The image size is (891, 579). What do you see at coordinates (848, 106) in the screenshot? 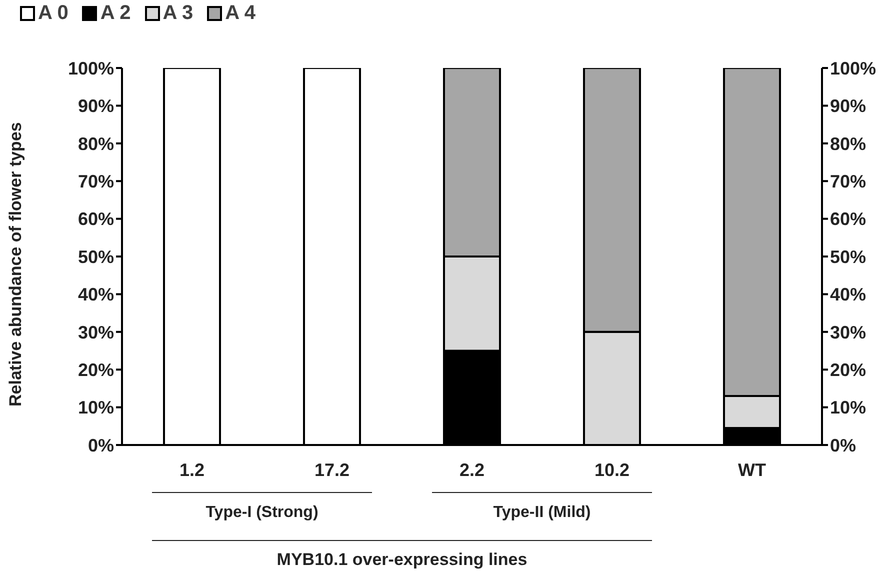
I see `y2-tick-label: 90%` at bounding box center [848, 106].